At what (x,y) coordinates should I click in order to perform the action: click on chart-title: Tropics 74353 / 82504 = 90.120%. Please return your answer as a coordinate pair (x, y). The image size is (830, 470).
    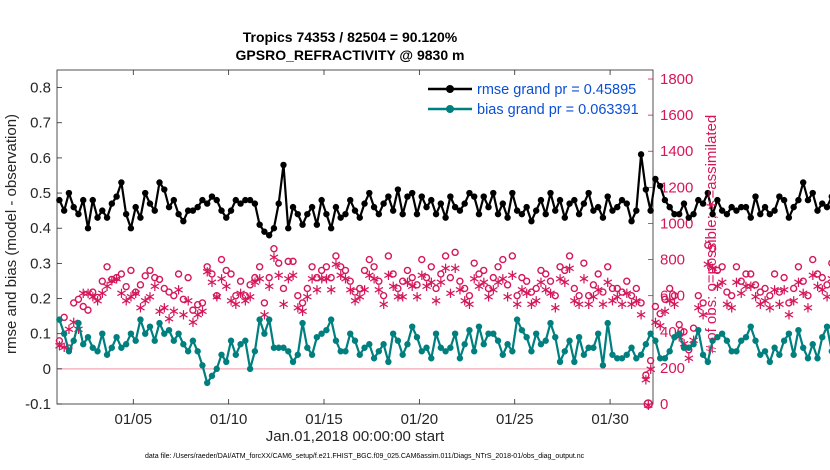
    Looking at the image, I should click on (350, 37).